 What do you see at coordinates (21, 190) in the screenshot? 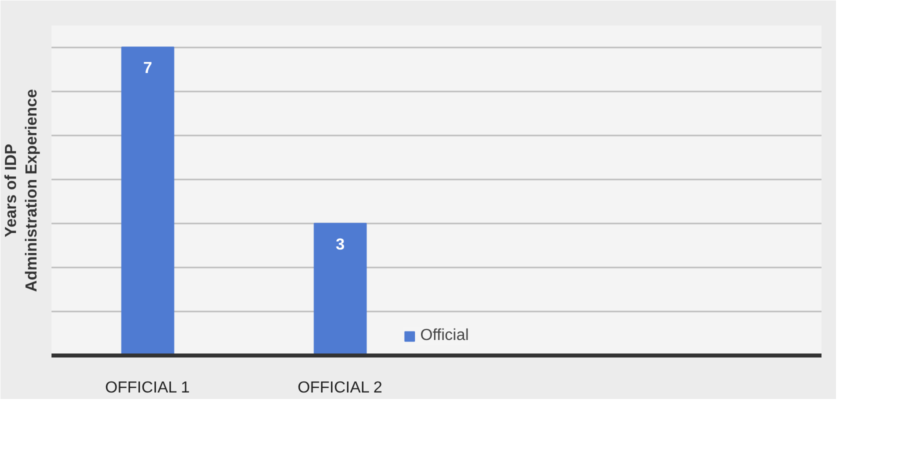
I see `y-axis-title: Years of IDP Administration Experience` at bounding box center [21, 190].